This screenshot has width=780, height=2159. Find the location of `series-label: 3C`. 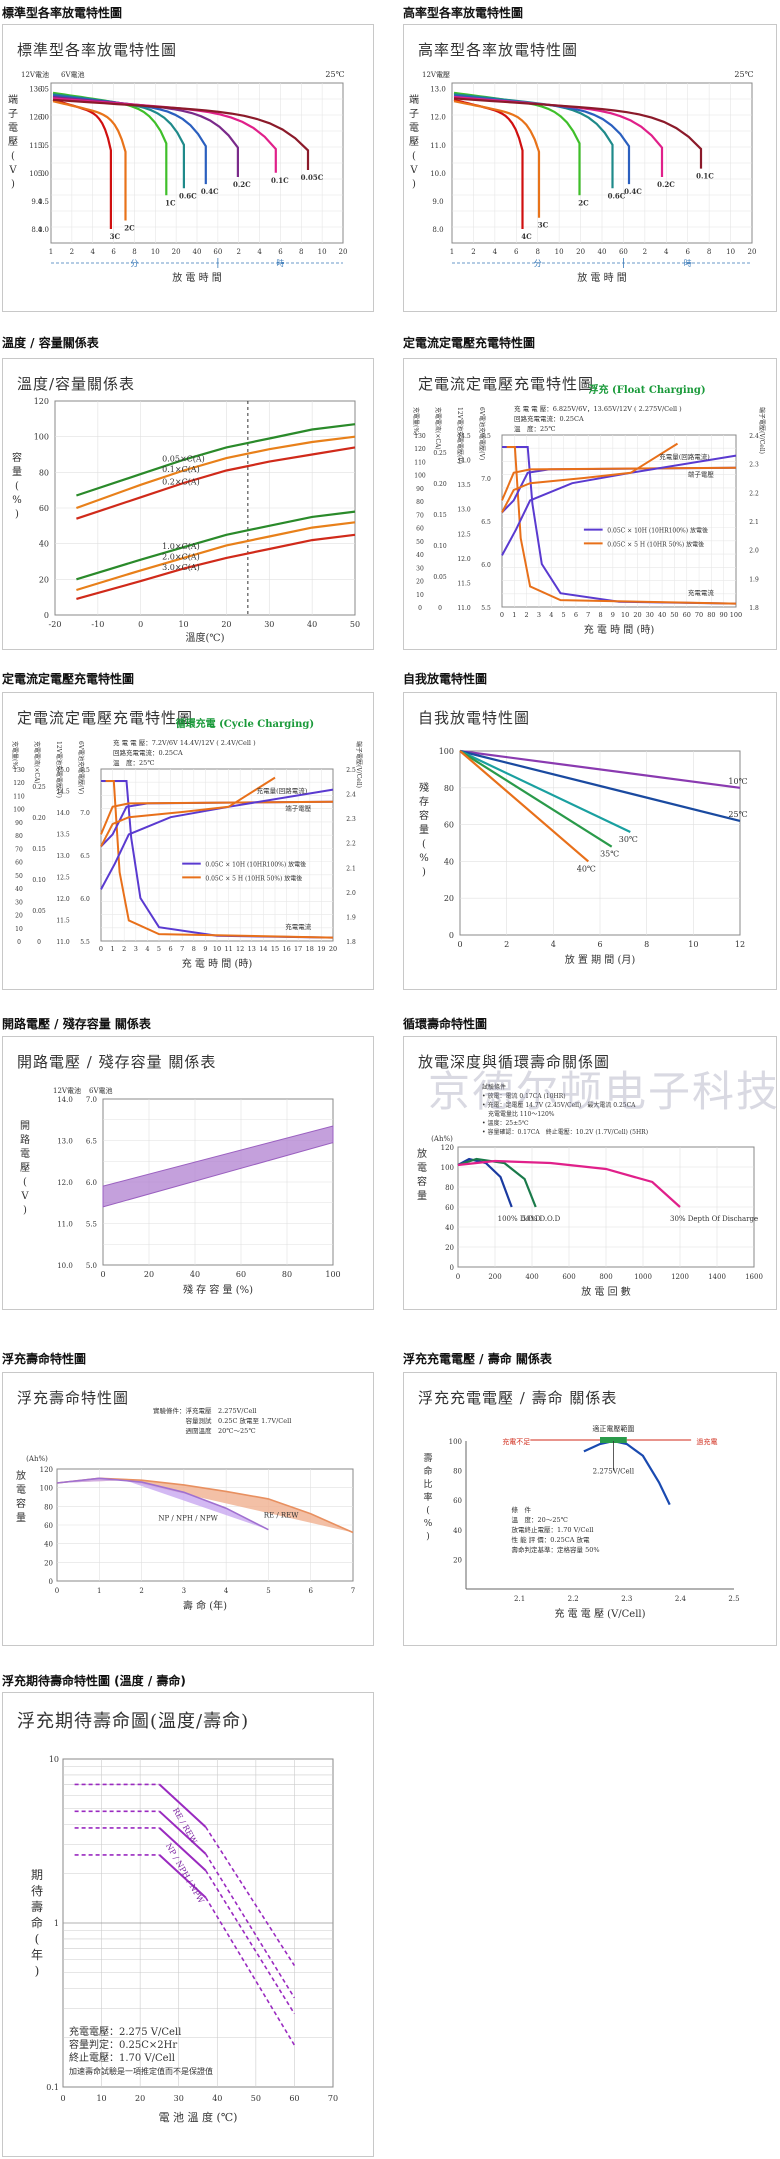

series-label: 3C is located at coordinates (115, 236).